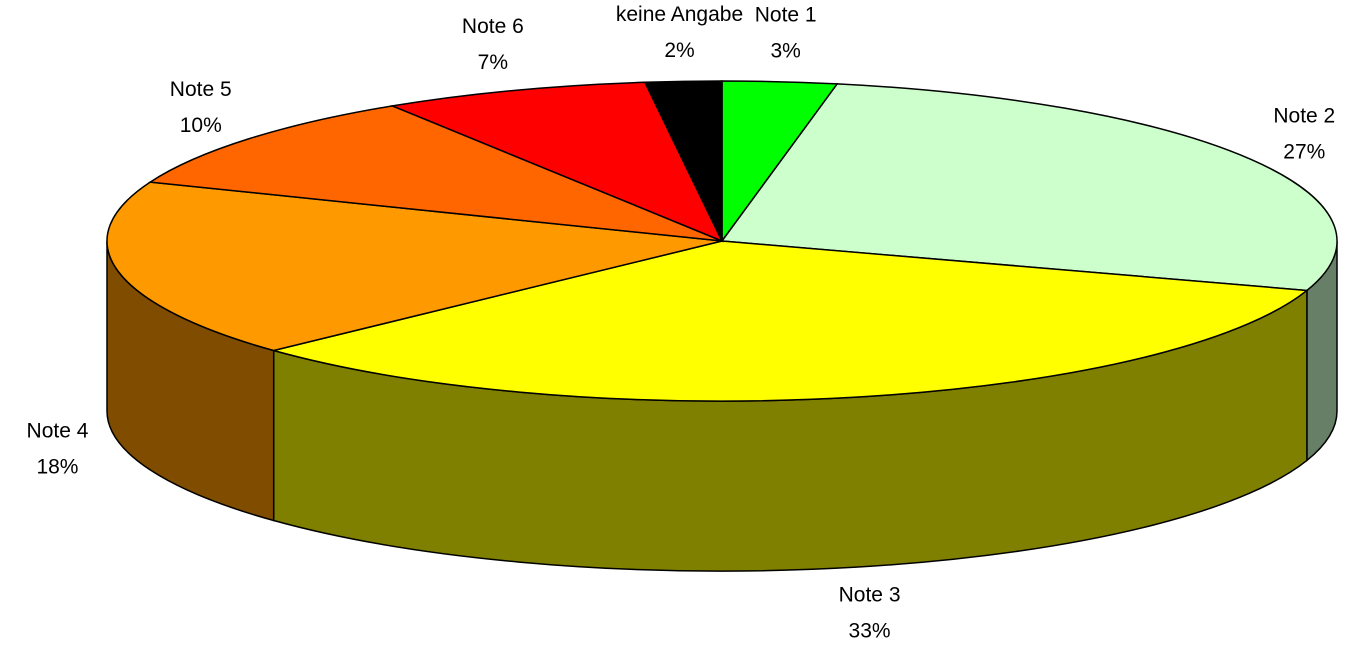 The height and width of the screenshot is (645, 1359). What do you see at coordinates (493, 26) in the screenshot?
I see `slice-label: Note 6` at bounding box center [493, 26].